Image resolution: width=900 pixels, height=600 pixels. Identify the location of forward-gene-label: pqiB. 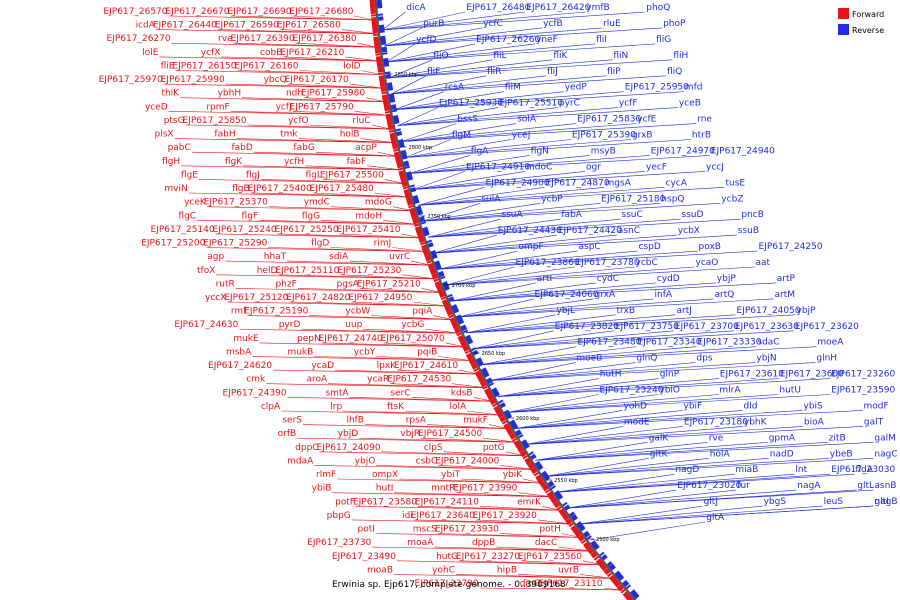
(427, 353).